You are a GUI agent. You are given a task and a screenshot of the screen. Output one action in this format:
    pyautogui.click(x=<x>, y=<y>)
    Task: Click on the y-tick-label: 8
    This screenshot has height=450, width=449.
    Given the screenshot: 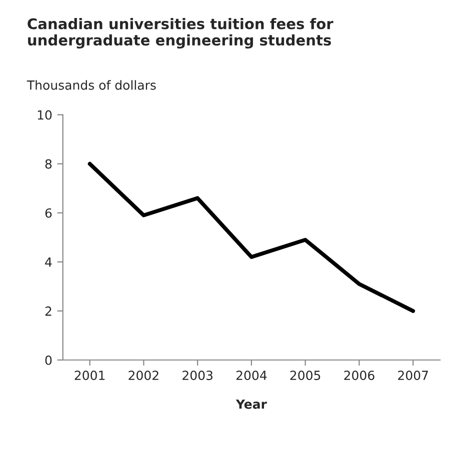 What is the action you would take?
    pyautogui.click(x=48, y=164)
    